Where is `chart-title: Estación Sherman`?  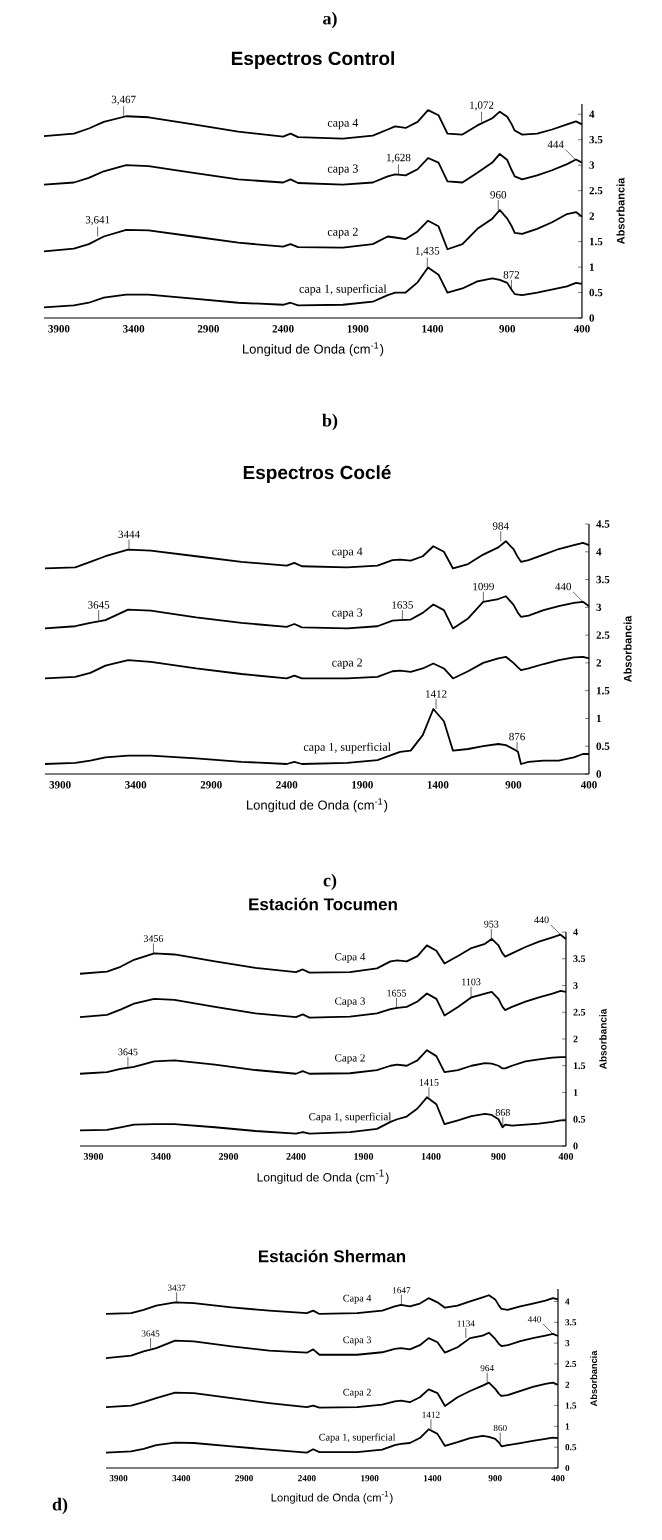
chart-title: Estación Sherman is located at coordinates (332, 1256).